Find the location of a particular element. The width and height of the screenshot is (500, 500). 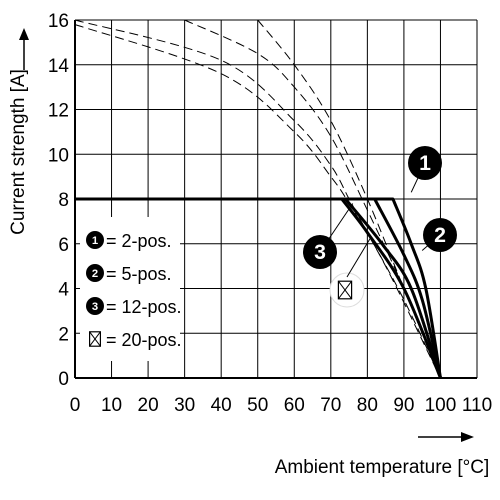

legend: 1 = 2-pos. 2 = 5-pos. 3 = 12-pos. = 20-pos. is located at coordinates (131, 289).